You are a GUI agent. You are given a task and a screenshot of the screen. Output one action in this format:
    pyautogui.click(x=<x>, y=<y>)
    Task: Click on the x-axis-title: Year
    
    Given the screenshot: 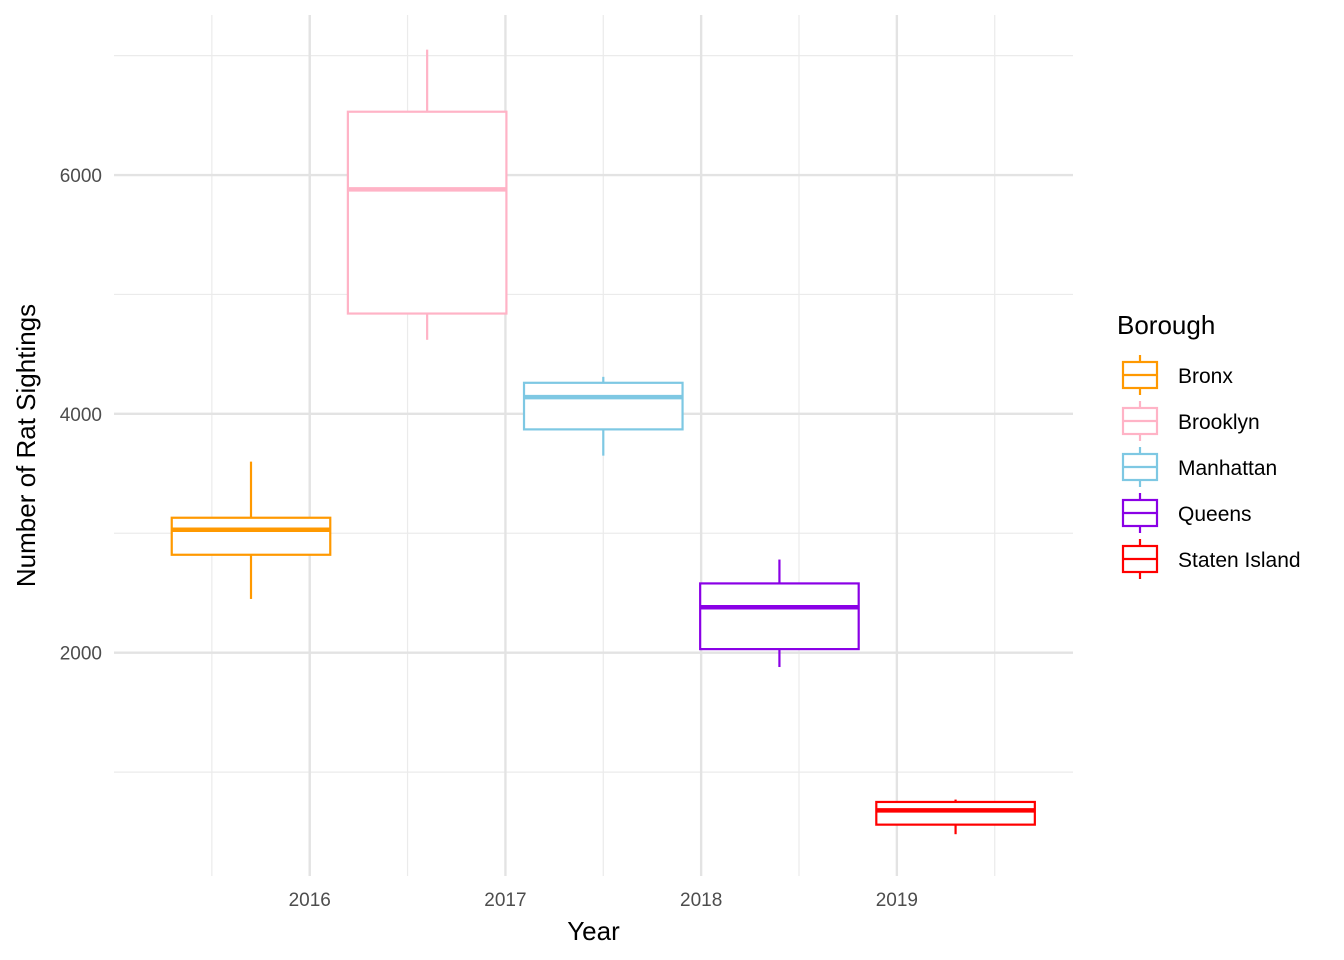 What is the action you would take?
    pyautogui.click(x=593, y=931)
    